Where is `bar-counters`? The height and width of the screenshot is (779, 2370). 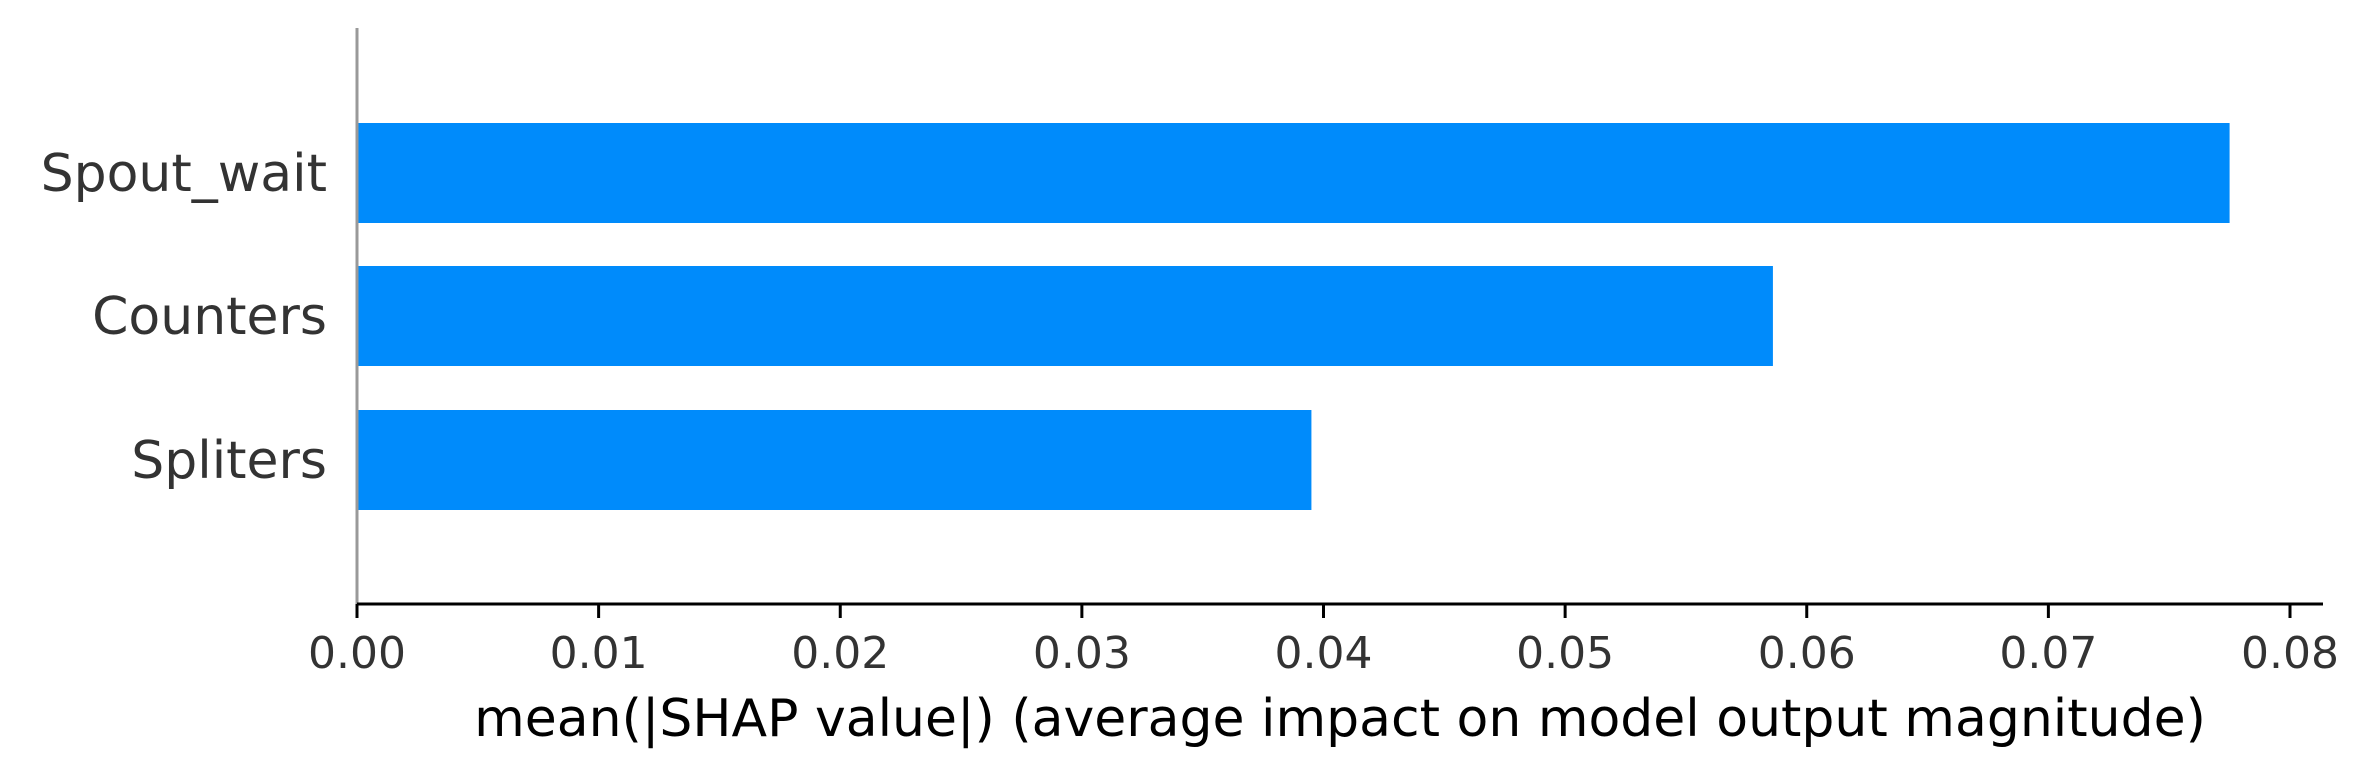 bar-counters is located at coordinates (1065, 316).